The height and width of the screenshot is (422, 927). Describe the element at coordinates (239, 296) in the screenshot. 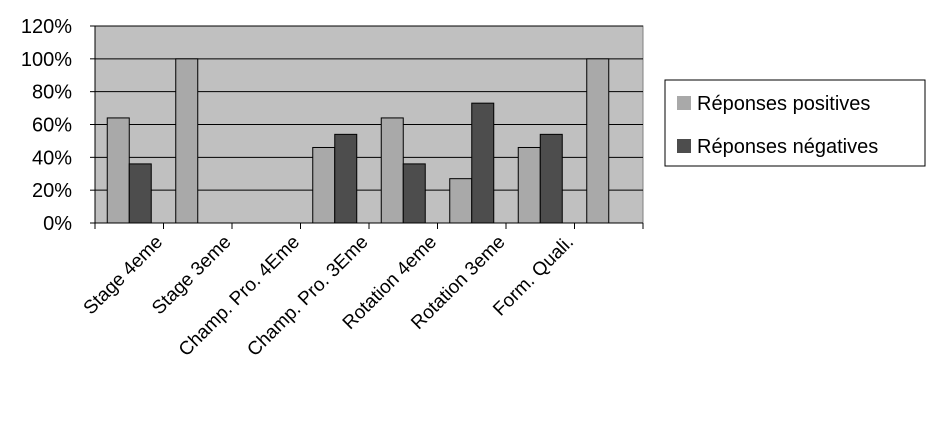

I see `x-tick-label: Champ. Pro. 4Eme` at that location.